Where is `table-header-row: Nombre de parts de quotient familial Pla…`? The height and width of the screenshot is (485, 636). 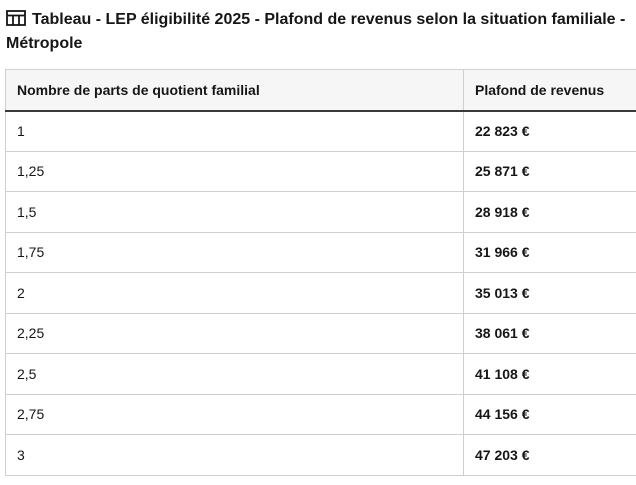 table-header-row: Nombre de parts de quotient familial Pla… is located at coordinates (320, 90).